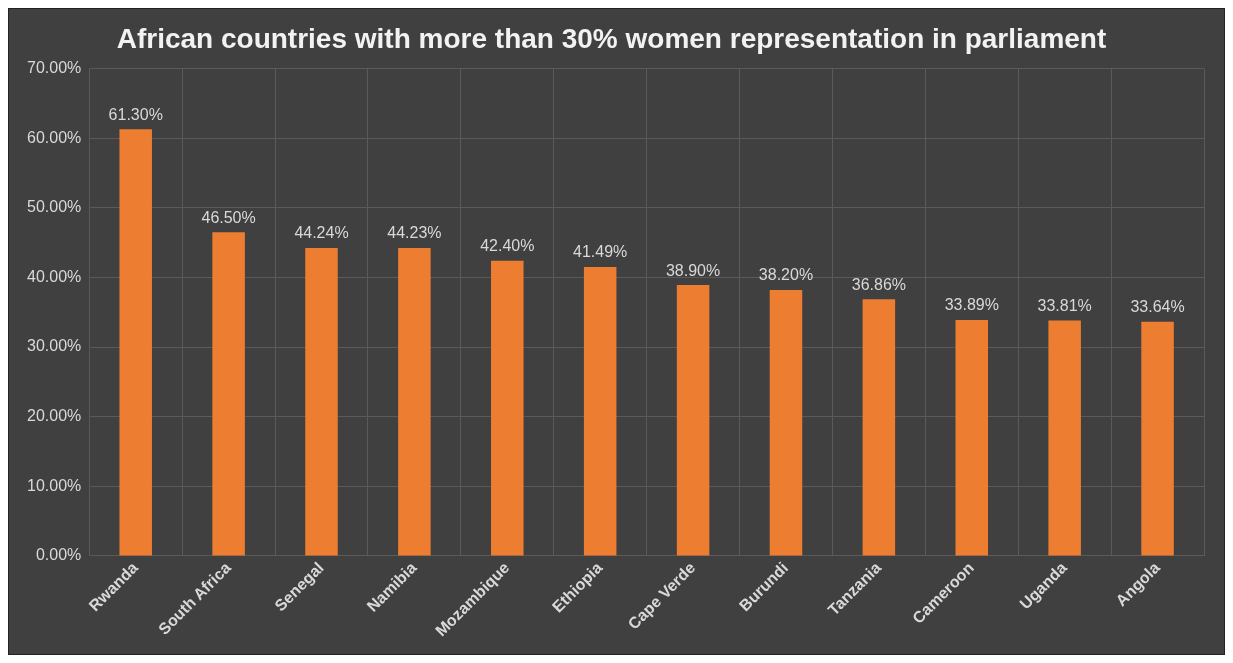  Describe the element at coordinates (507, 246) in the screenshot. I see `data-label: 42.40%` at that location.